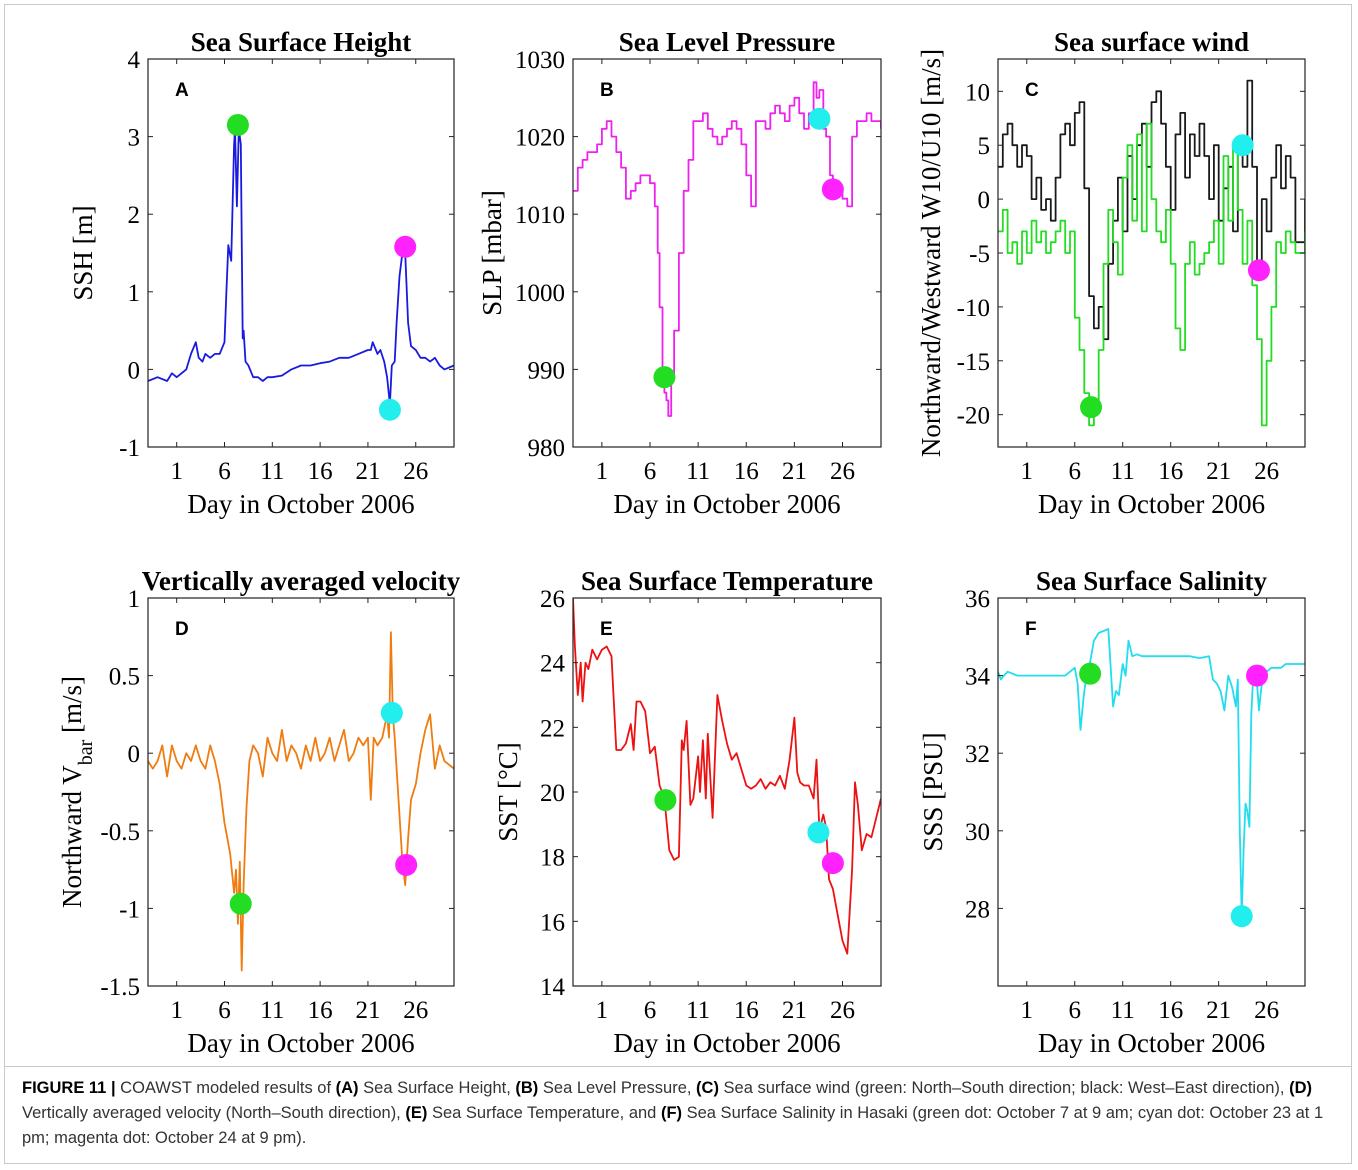  I want to click on y-tick-label: 990, so click(547, 370).